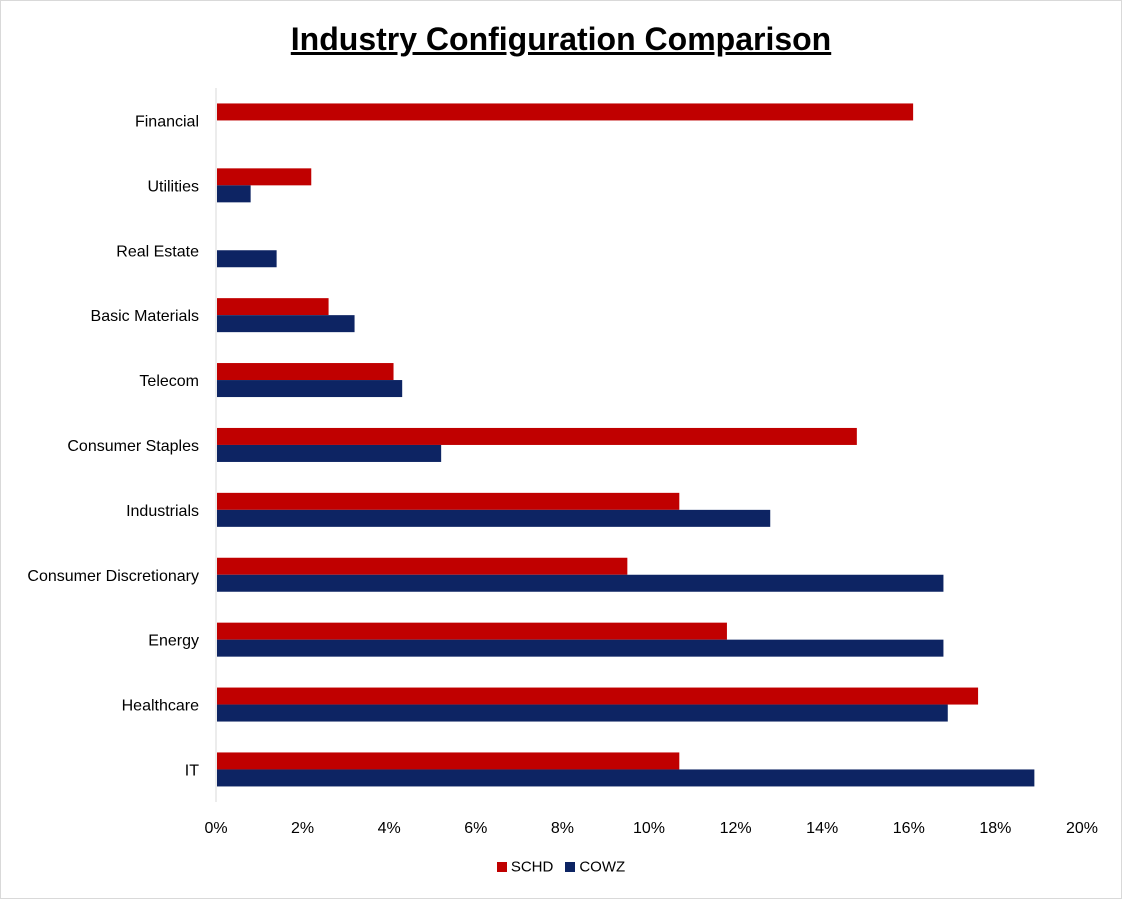  What do you see at coordinates (247, 259) in the screenshot?
I see `bar-cowz-real-estate` at bounding box center [247, 259].